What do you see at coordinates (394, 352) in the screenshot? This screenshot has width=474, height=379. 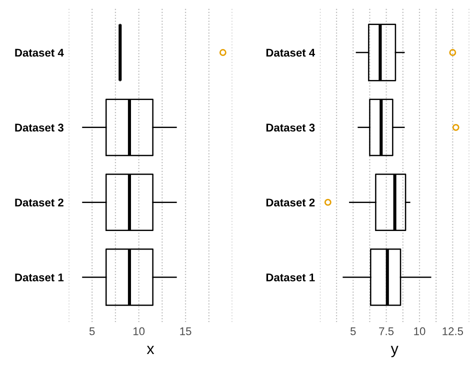 I see `x-axis-title: y` at bounding box center [394, 352].